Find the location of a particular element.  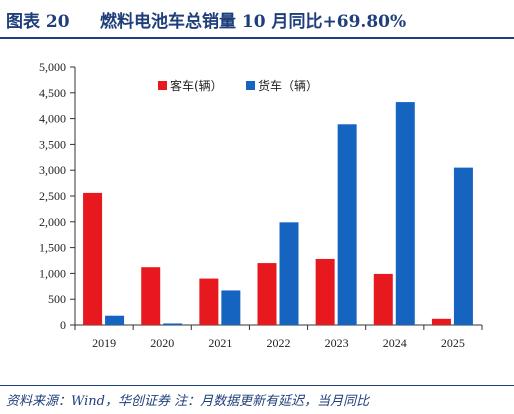

bar-truck-2022 is located at coordinates (289, 273).